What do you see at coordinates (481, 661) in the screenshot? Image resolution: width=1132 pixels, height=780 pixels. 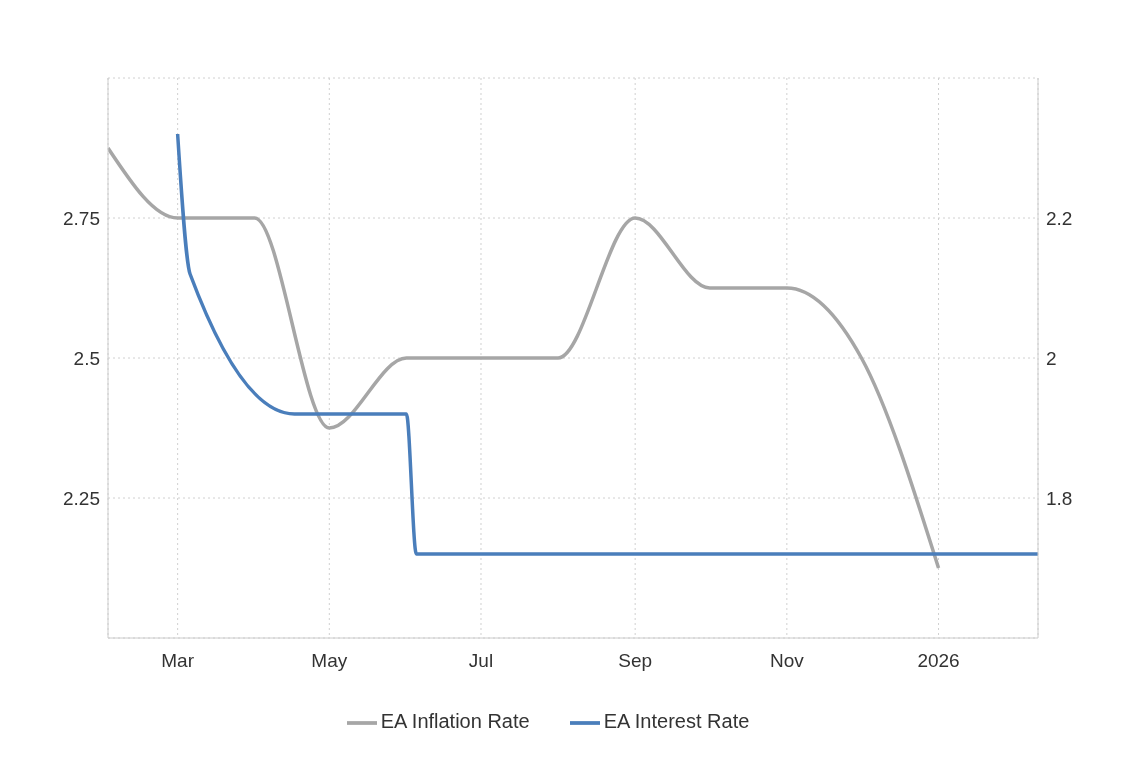 I see `x-tick-label: Jul` at bounding box center [481, 661].